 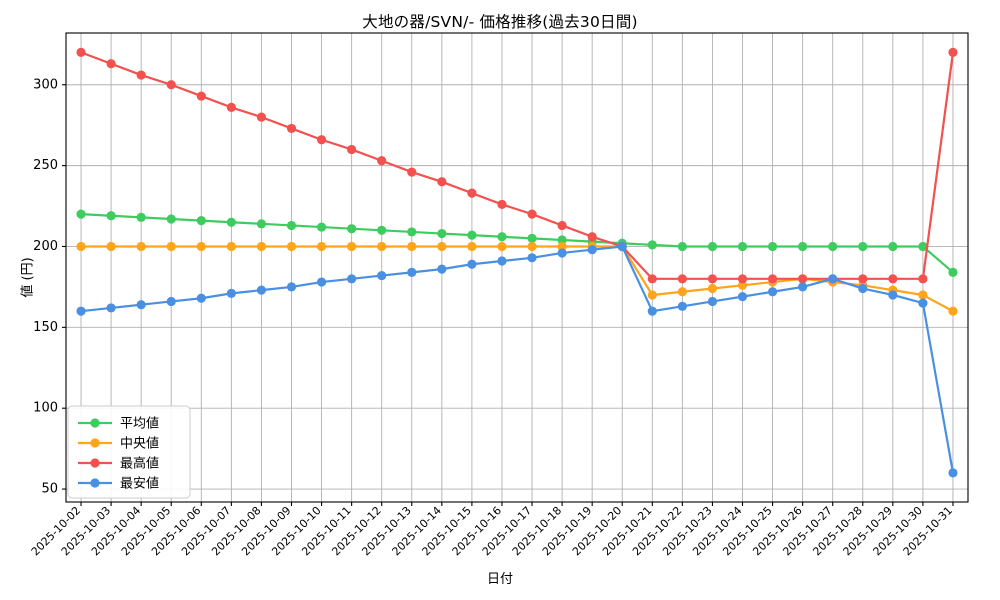 I want to click on legend-item-1: 平均値, so click(x=118, y=424).